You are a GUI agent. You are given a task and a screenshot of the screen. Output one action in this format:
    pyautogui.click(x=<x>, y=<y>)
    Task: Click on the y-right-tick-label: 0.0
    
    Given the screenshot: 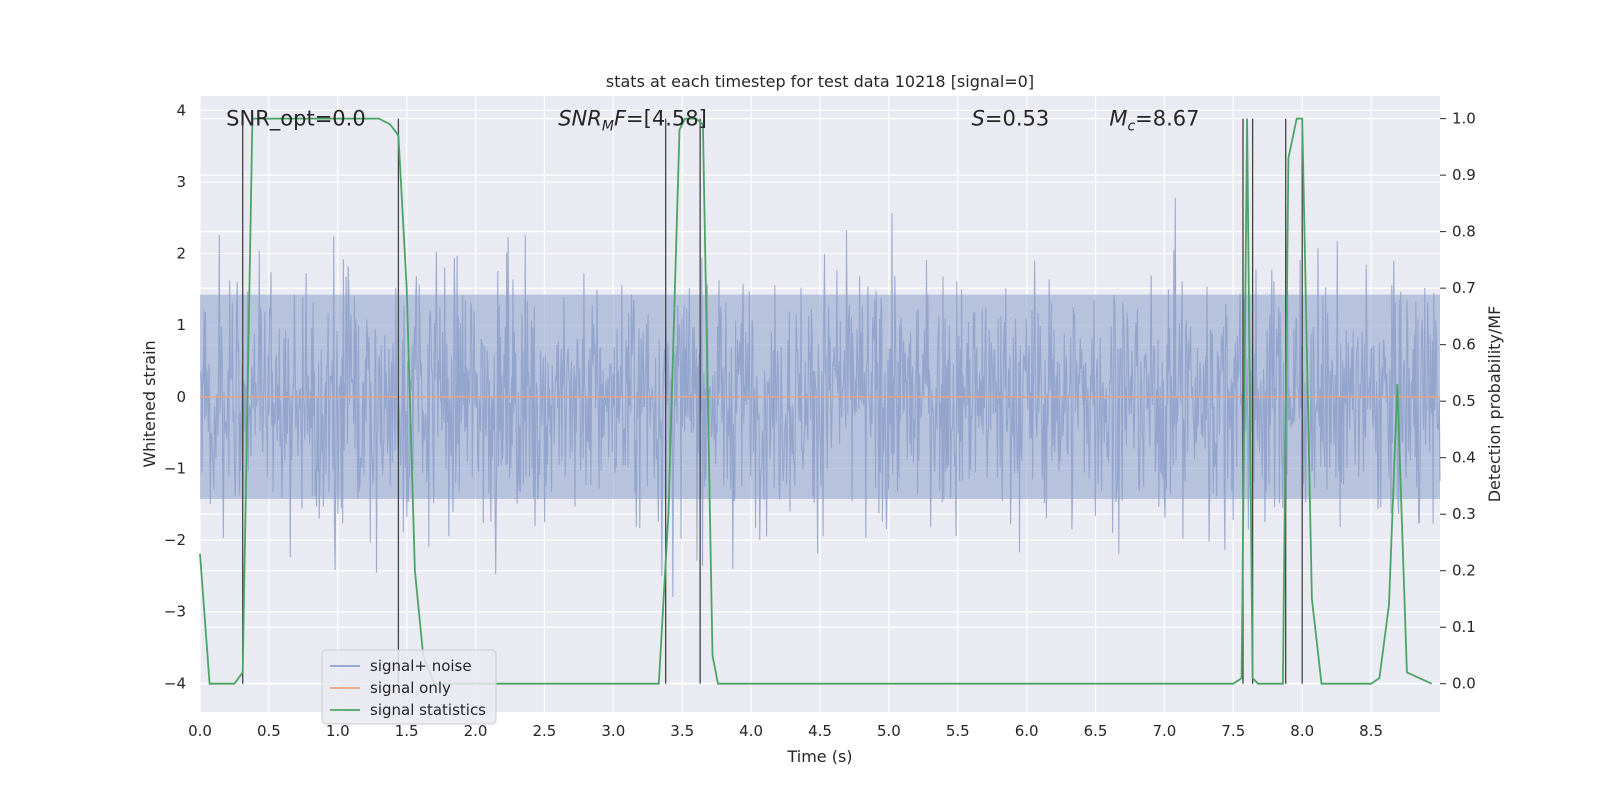 What is the action you would take?
    pyautogui.click(x=1464, y=684)
    